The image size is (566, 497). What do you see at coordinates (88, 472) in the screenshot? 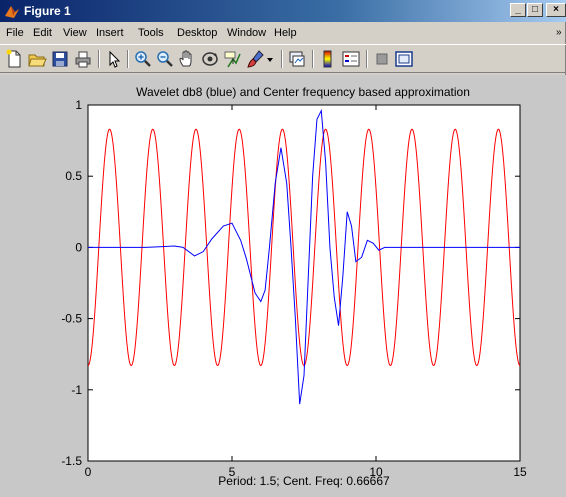
I see `x-tick-label: 0` at bounding box center [88, 472].